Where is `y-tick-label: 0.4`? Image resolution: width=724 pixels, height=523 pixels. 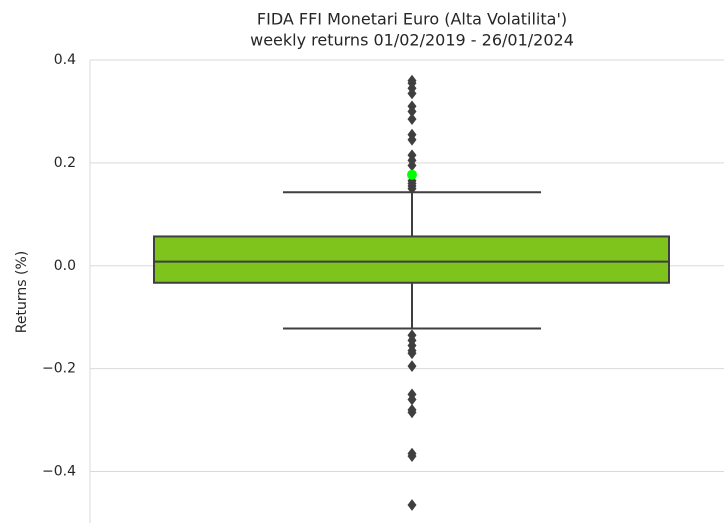 y-tick-label: 0.4 is located at coordinates (65, 60).